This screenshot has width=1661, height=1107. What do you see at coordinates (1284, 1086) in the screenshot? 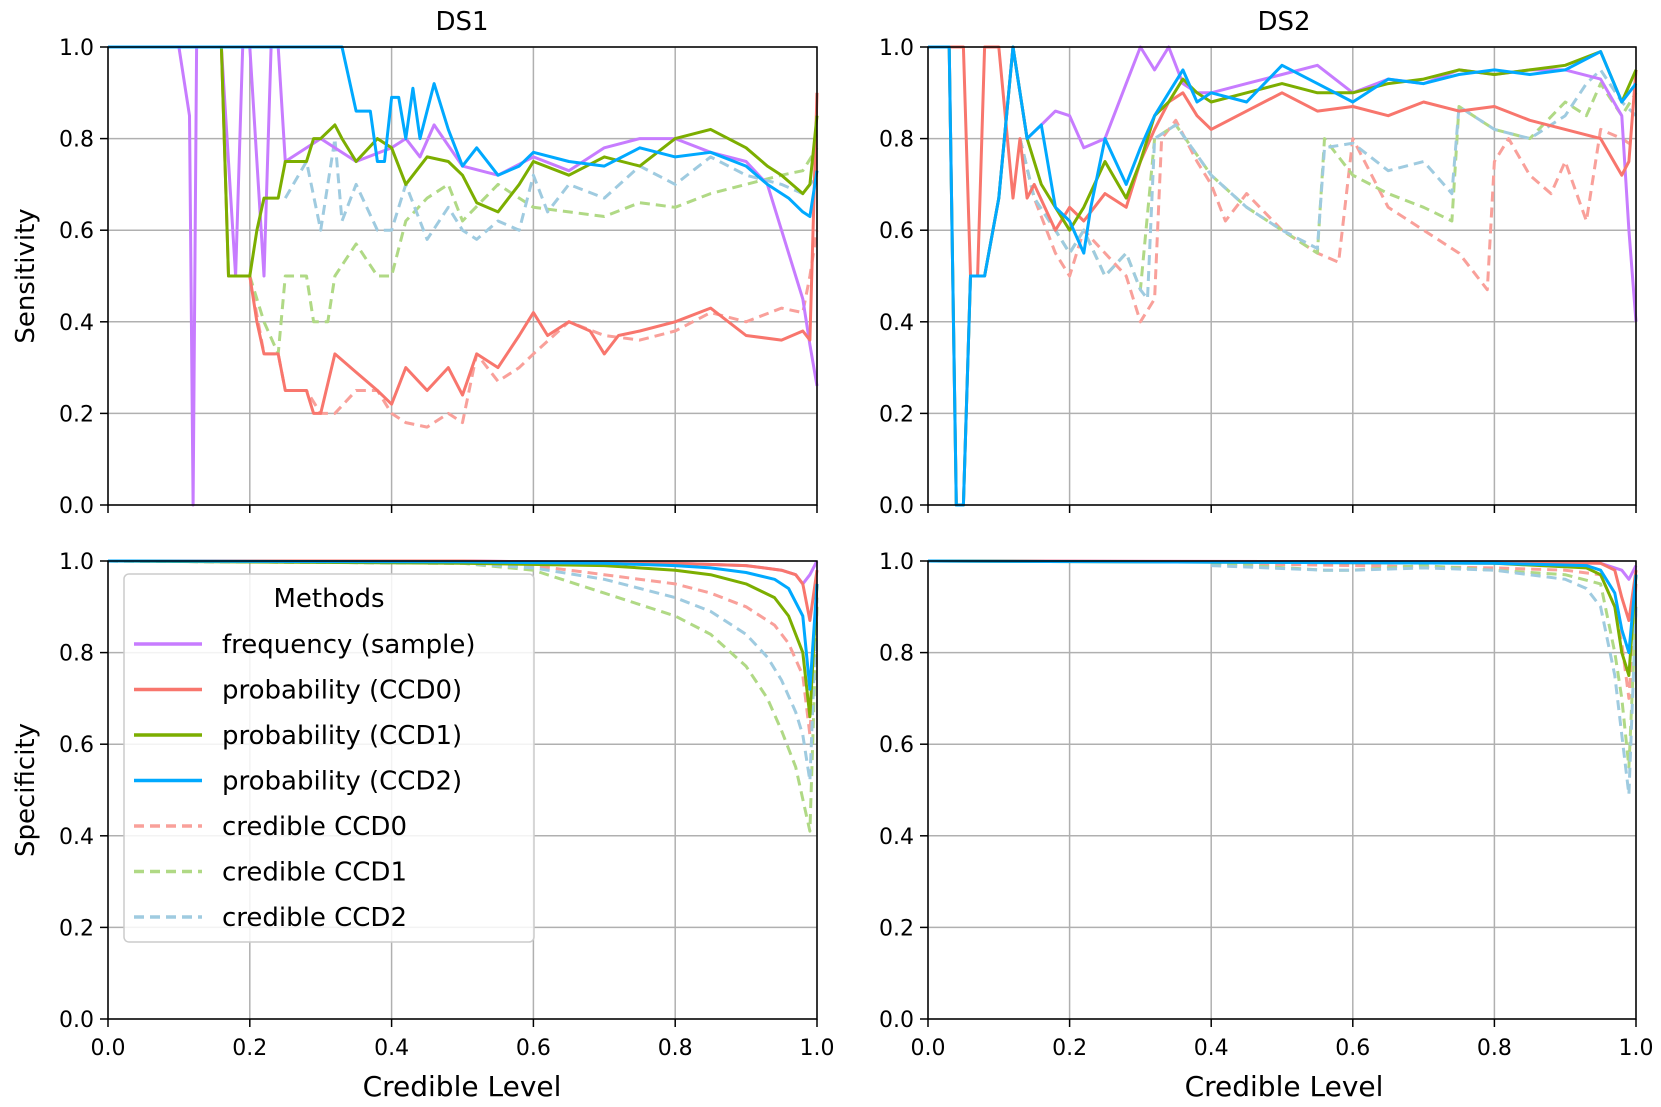
I see `xlabel-right: Credible Level` at bounding box center [1284, 1086].